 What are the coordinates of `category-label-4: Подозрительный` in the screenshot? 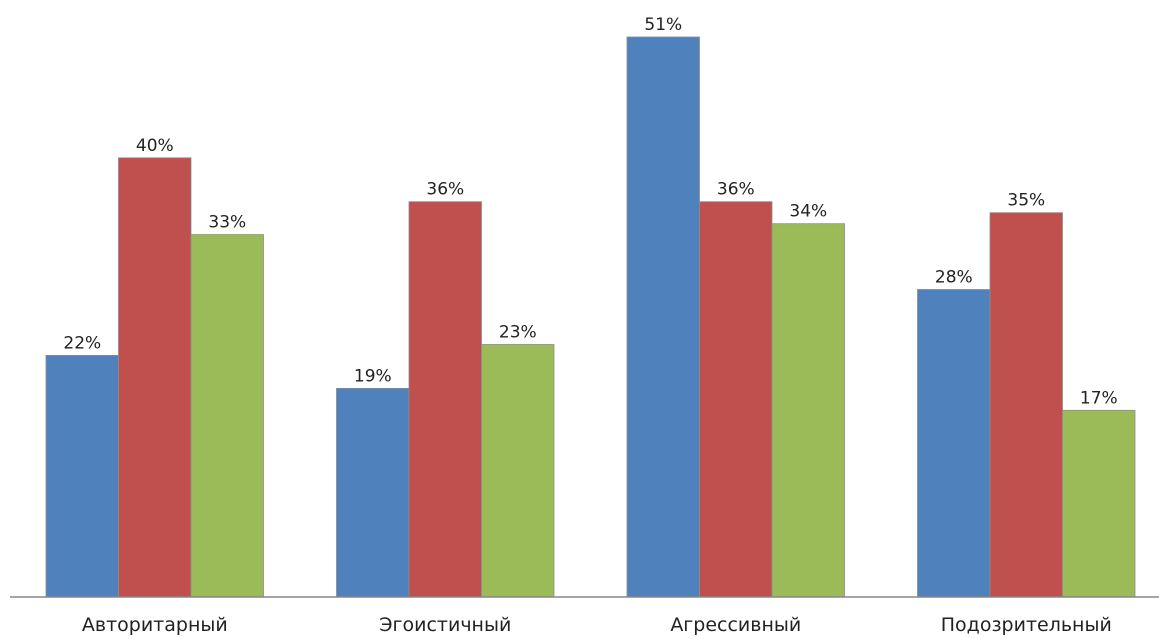 It's located at (1026, 625).